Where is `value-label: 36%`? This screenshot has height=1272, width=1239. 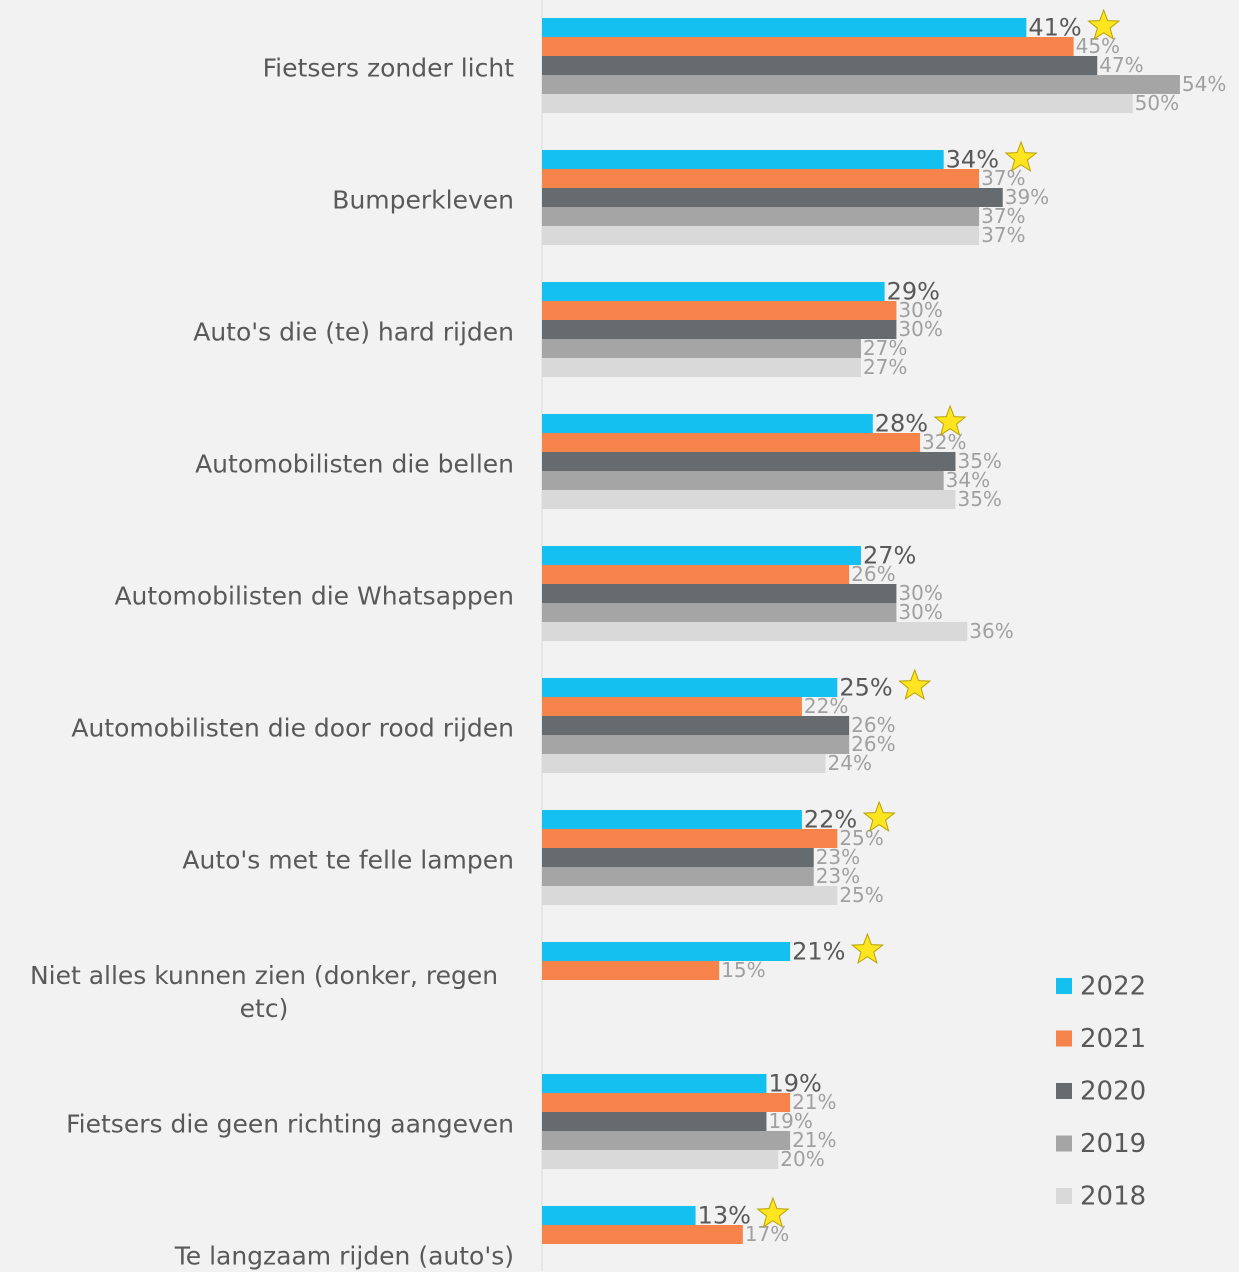 value-label: 36% is located at coordinates (991, 631).